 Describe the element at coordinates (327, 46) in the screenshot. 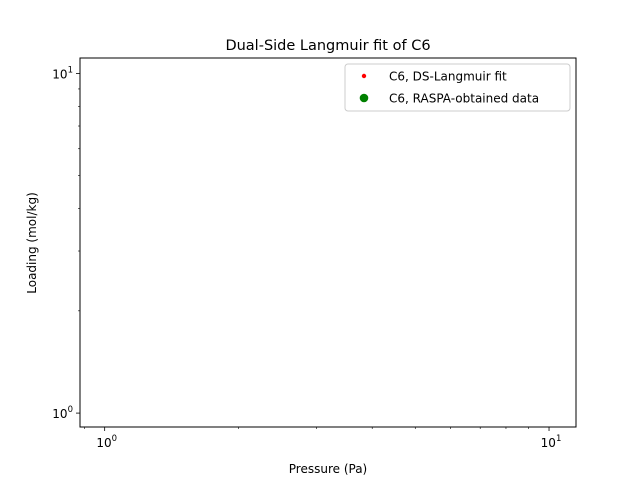

I see `chart-title: Dual-Side Langmuir fit of C6` at that location.